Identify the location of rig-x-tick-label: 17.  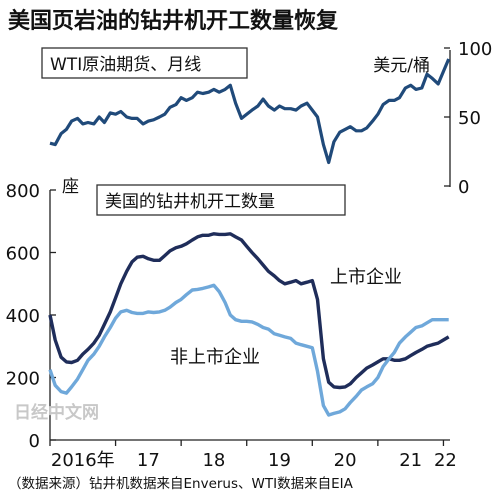
(148, 460).